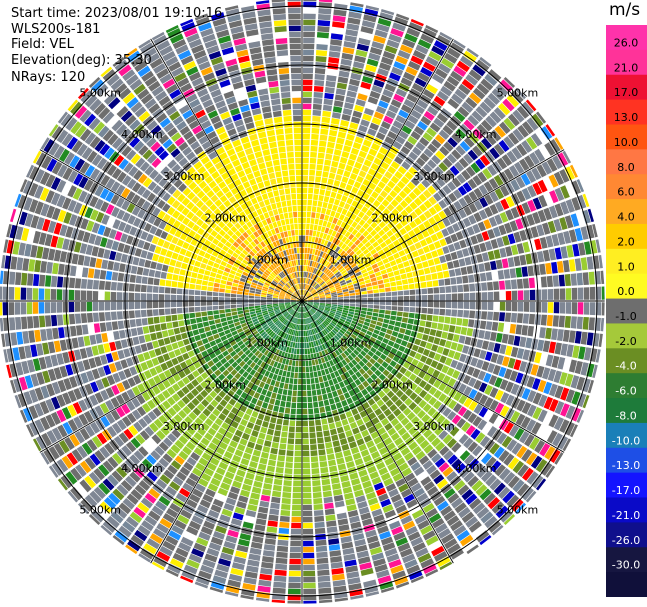  What do you see at coordinates (81, 60) in the screenshot?
I see `elevation-text: Elevation(deg): 35.30` at bounding box center [81, 60].